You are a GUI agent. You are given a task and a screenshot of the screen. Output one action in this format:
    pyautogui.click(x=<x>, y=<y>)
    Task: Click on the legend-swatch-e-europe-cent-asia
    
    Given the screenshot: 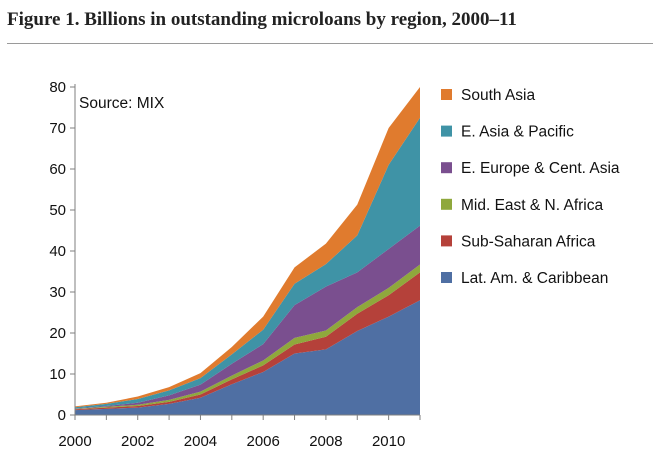 What is the action you would take?
    pyautogui.click(x=446, y=168)
    